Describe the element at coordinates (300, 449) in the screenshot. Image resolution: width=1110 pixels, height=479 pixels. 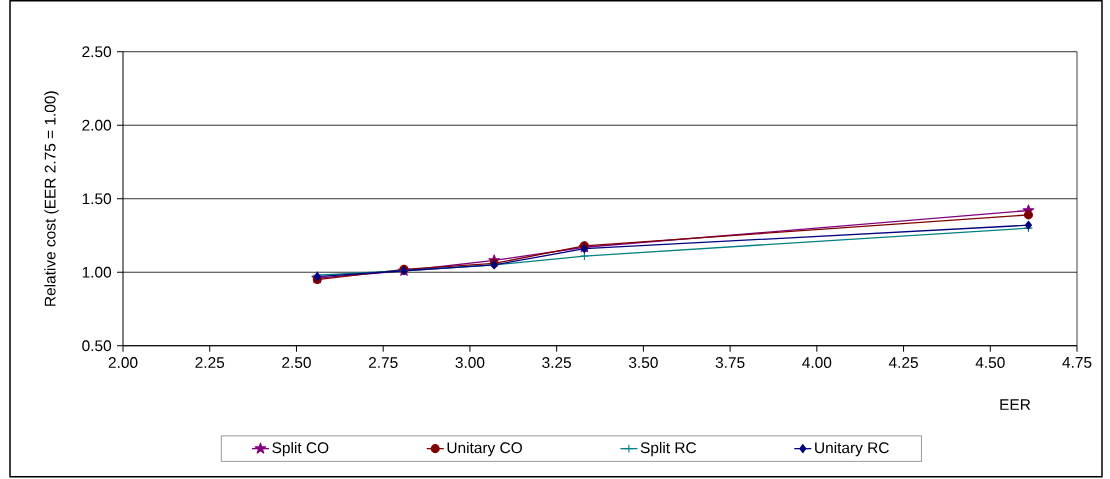
I see `legend-label: Split CO` at that location.